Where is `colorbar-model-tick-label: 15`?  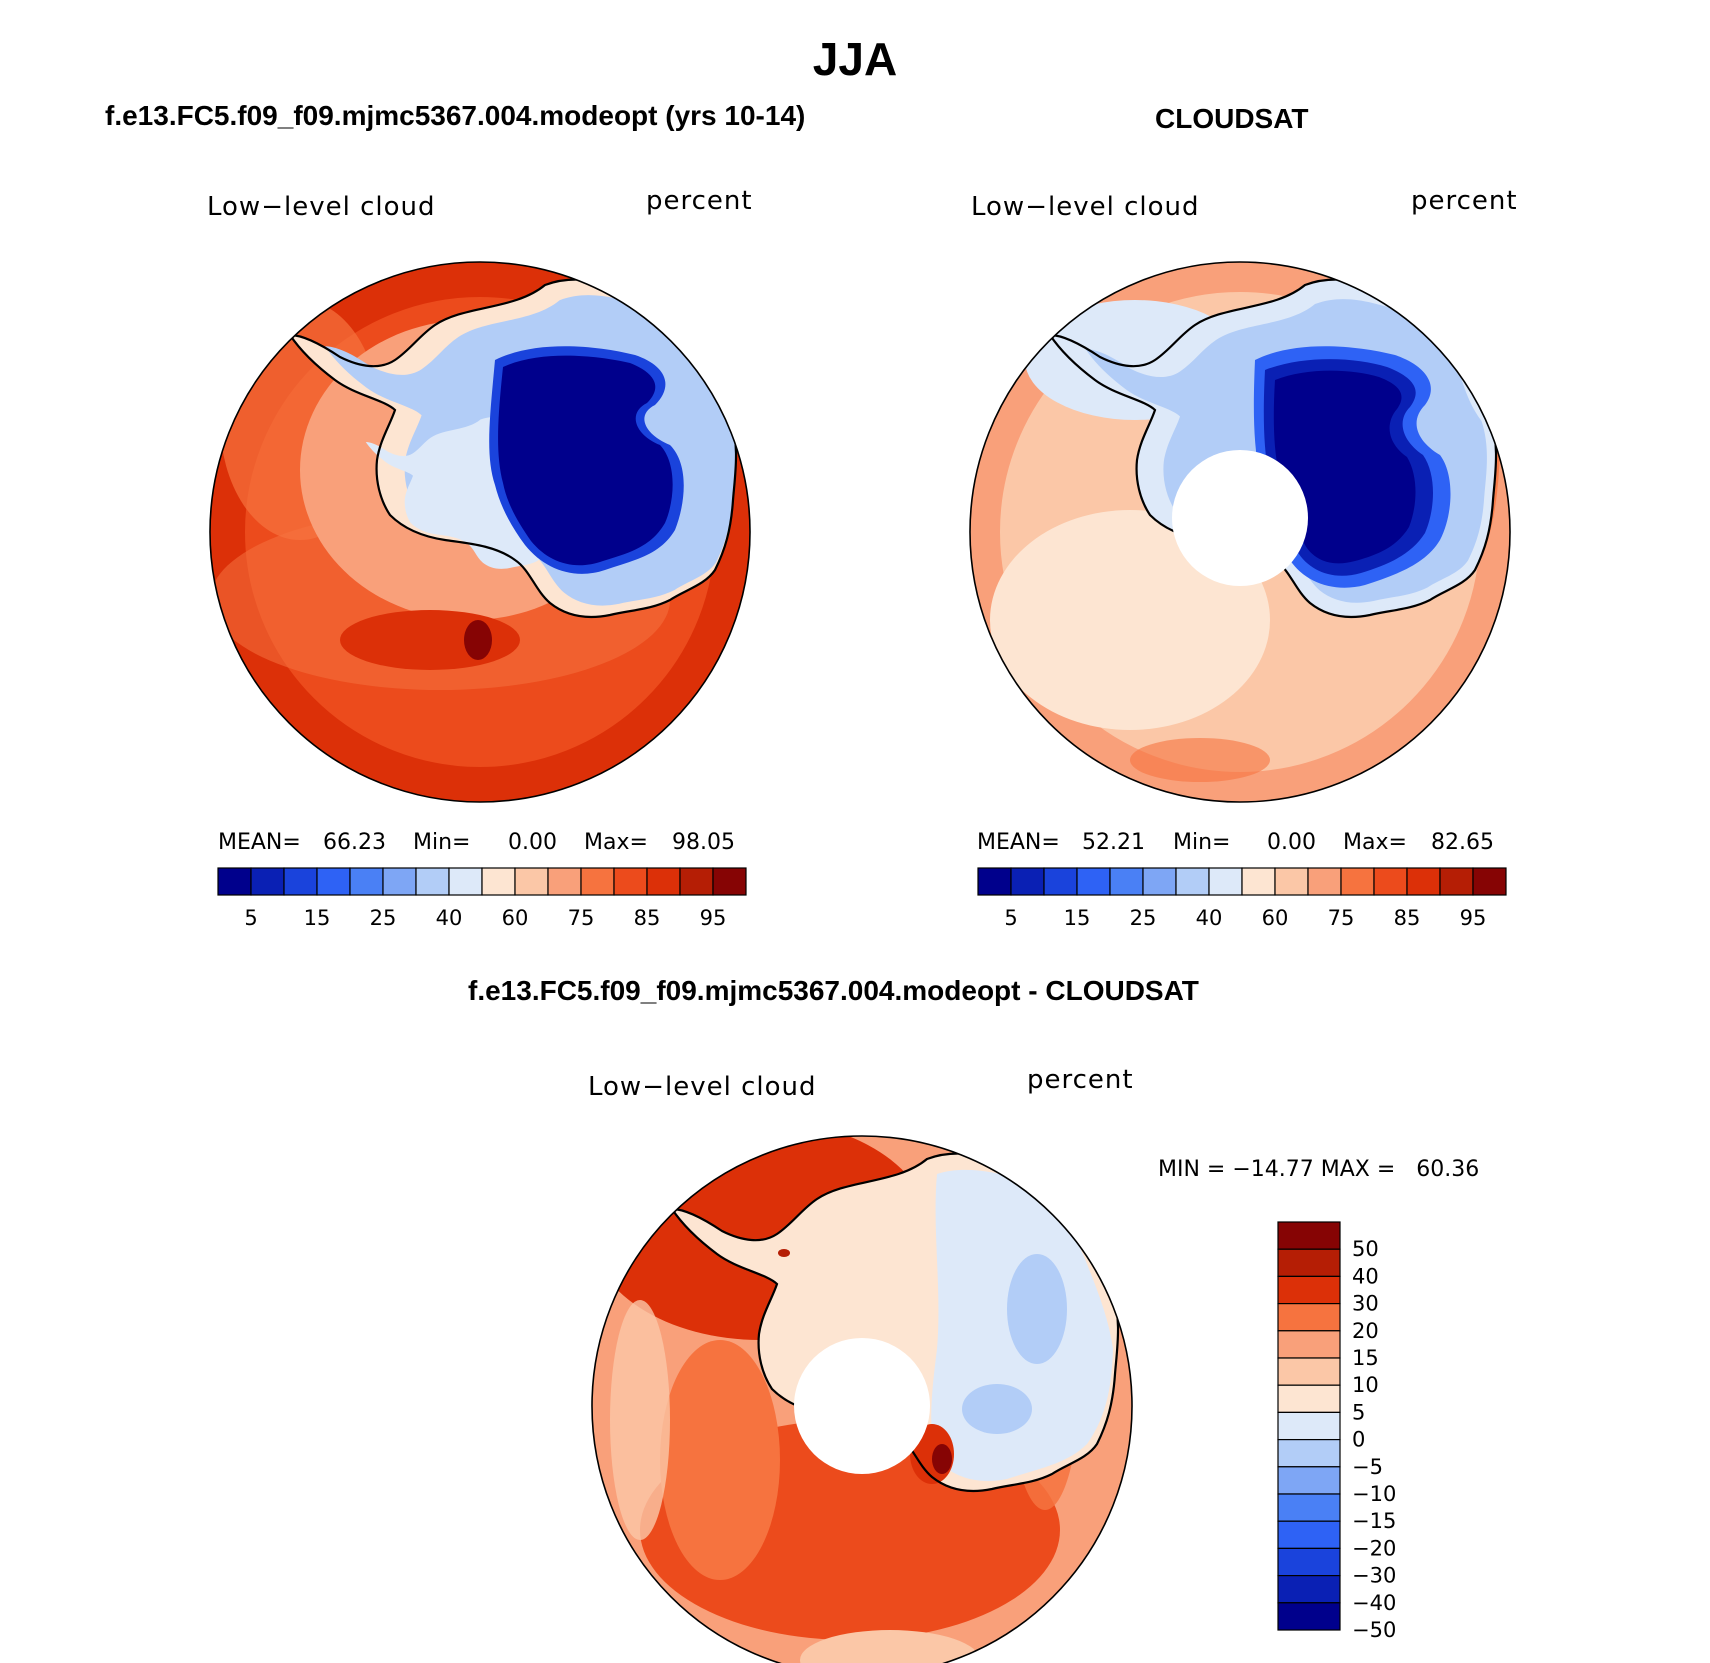
colorbar-model-tick-label: 15 is located at coordinates (317, 918).